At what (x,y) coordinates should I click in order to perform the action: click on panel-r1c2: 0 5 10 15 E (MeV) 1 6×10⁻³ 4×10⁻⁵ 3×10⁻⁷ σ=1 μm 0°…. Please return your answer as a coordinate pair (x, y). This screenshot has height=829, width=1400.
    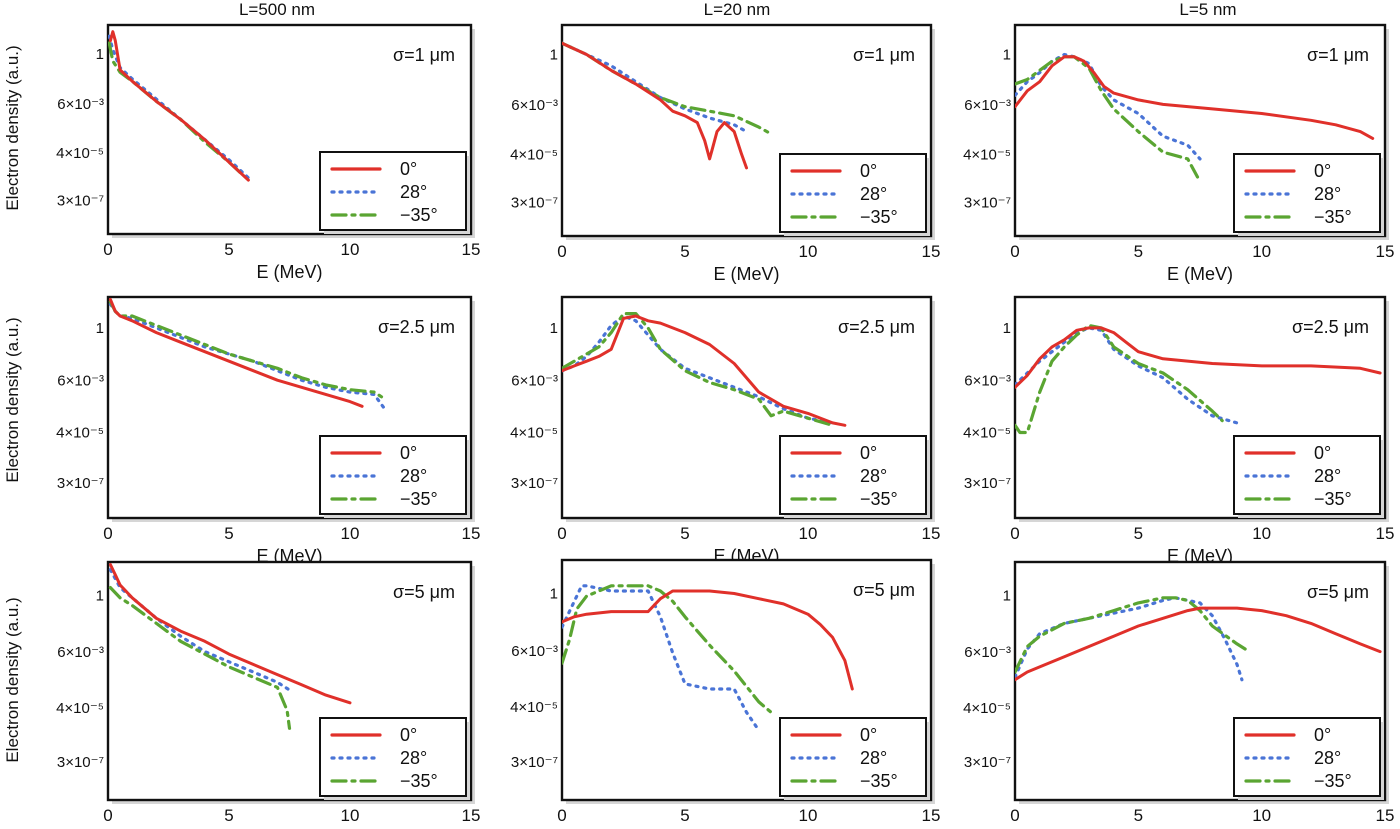
    Looking at the image, I should click on (725, 153).